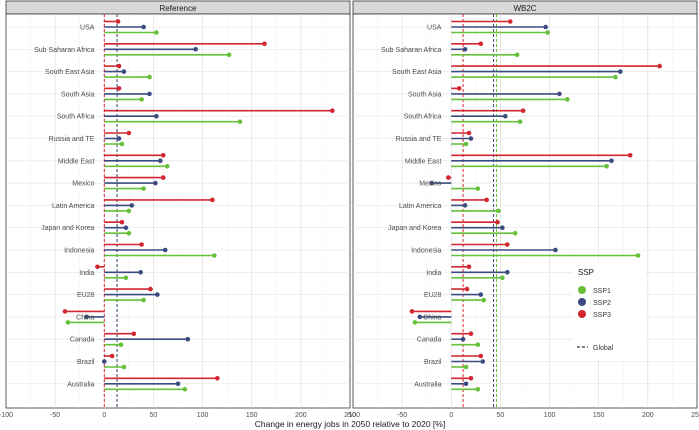 Image resolution: width=699 pixels, height=430 pixels. I want to click on category-label: Japan and Korea, so click(414, 228).